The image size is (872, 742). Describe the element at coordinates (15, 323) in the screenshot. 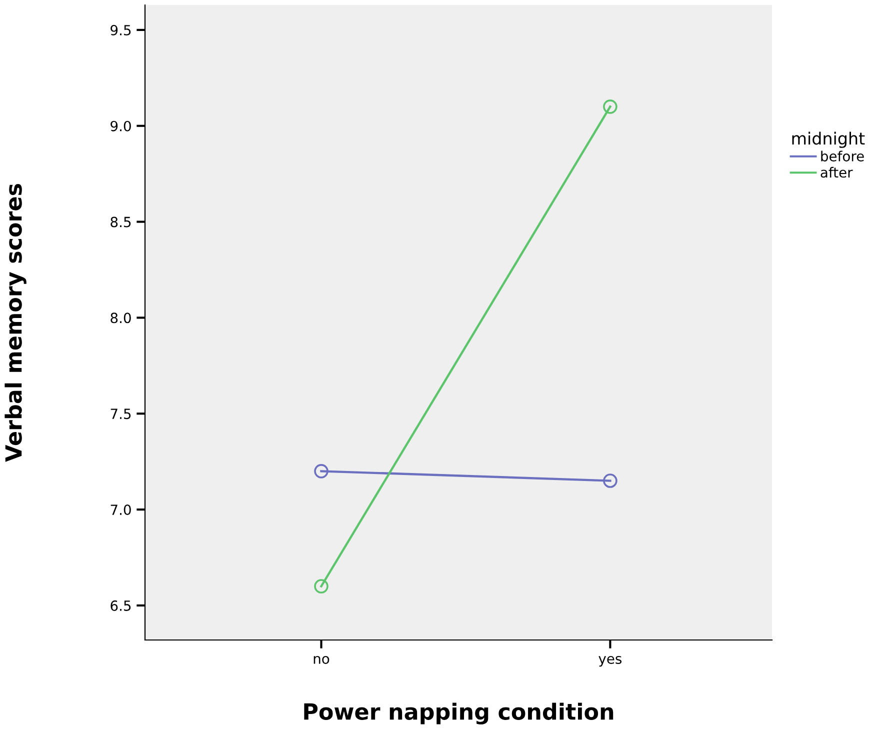

I see `y-axis-title: Verbal memory scores` at that location.